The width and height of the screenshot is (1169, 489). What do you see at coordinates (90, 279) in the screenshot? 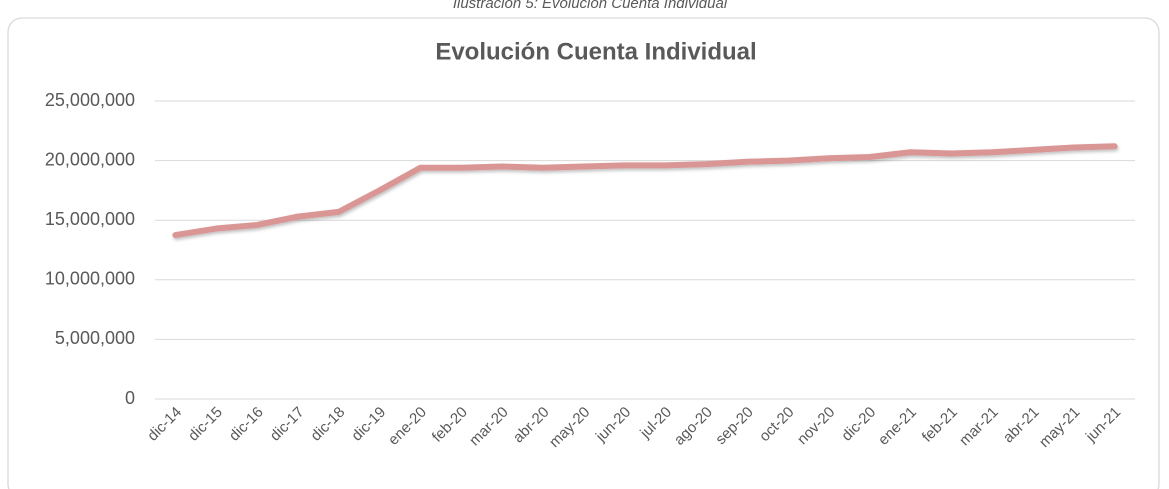
I see `y-tick-label: 10,000,000` at bounding box center [90, 279].